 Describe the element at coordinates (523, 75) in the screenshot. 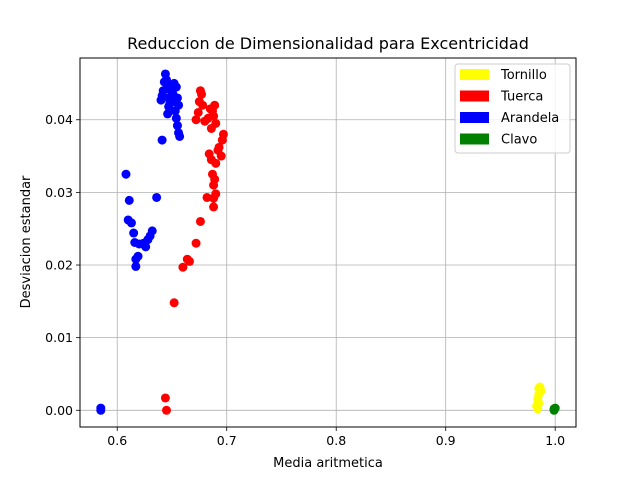

I see `legend-label: Tornillo` at that location.